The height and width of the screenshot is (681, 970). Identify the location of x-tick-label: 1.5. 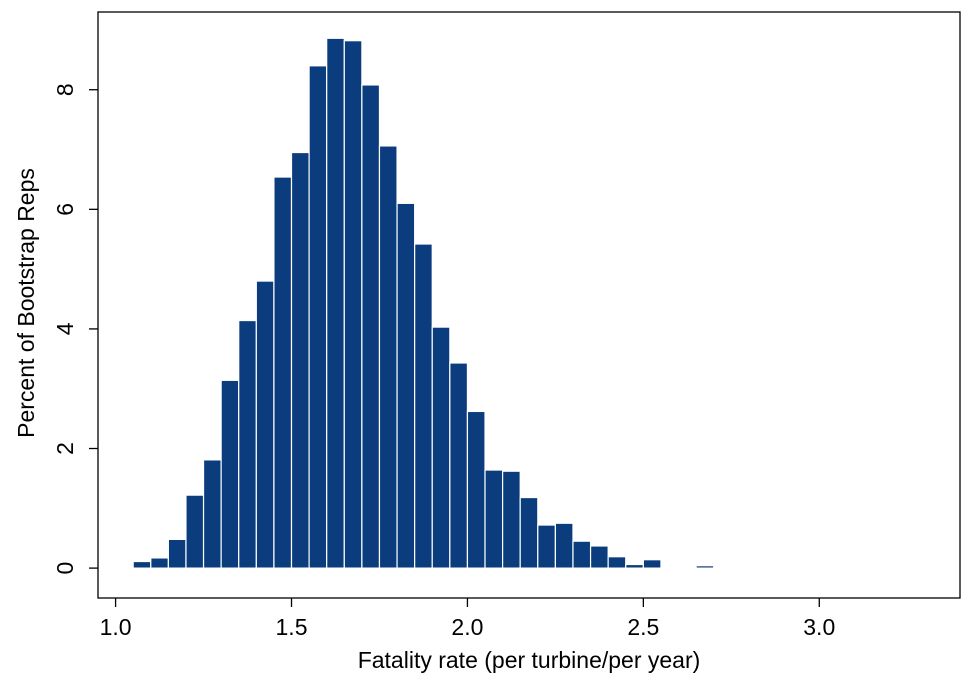
(292, 627).